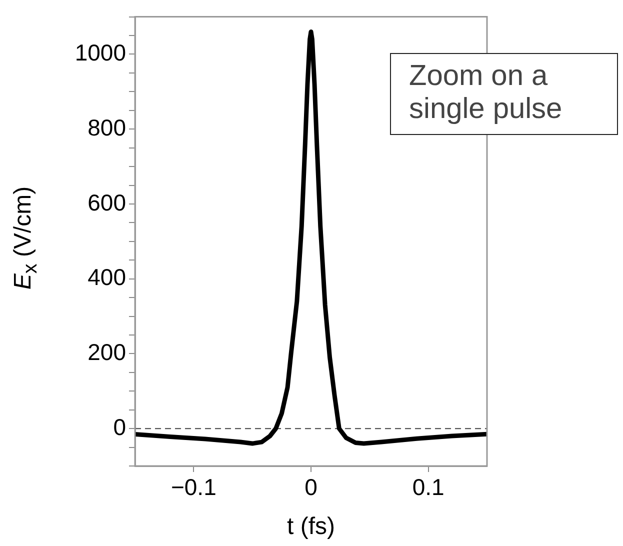 This screenshot has height=546, width=623. I want to click on x-tick-label: 0.1, so click(428, 487).